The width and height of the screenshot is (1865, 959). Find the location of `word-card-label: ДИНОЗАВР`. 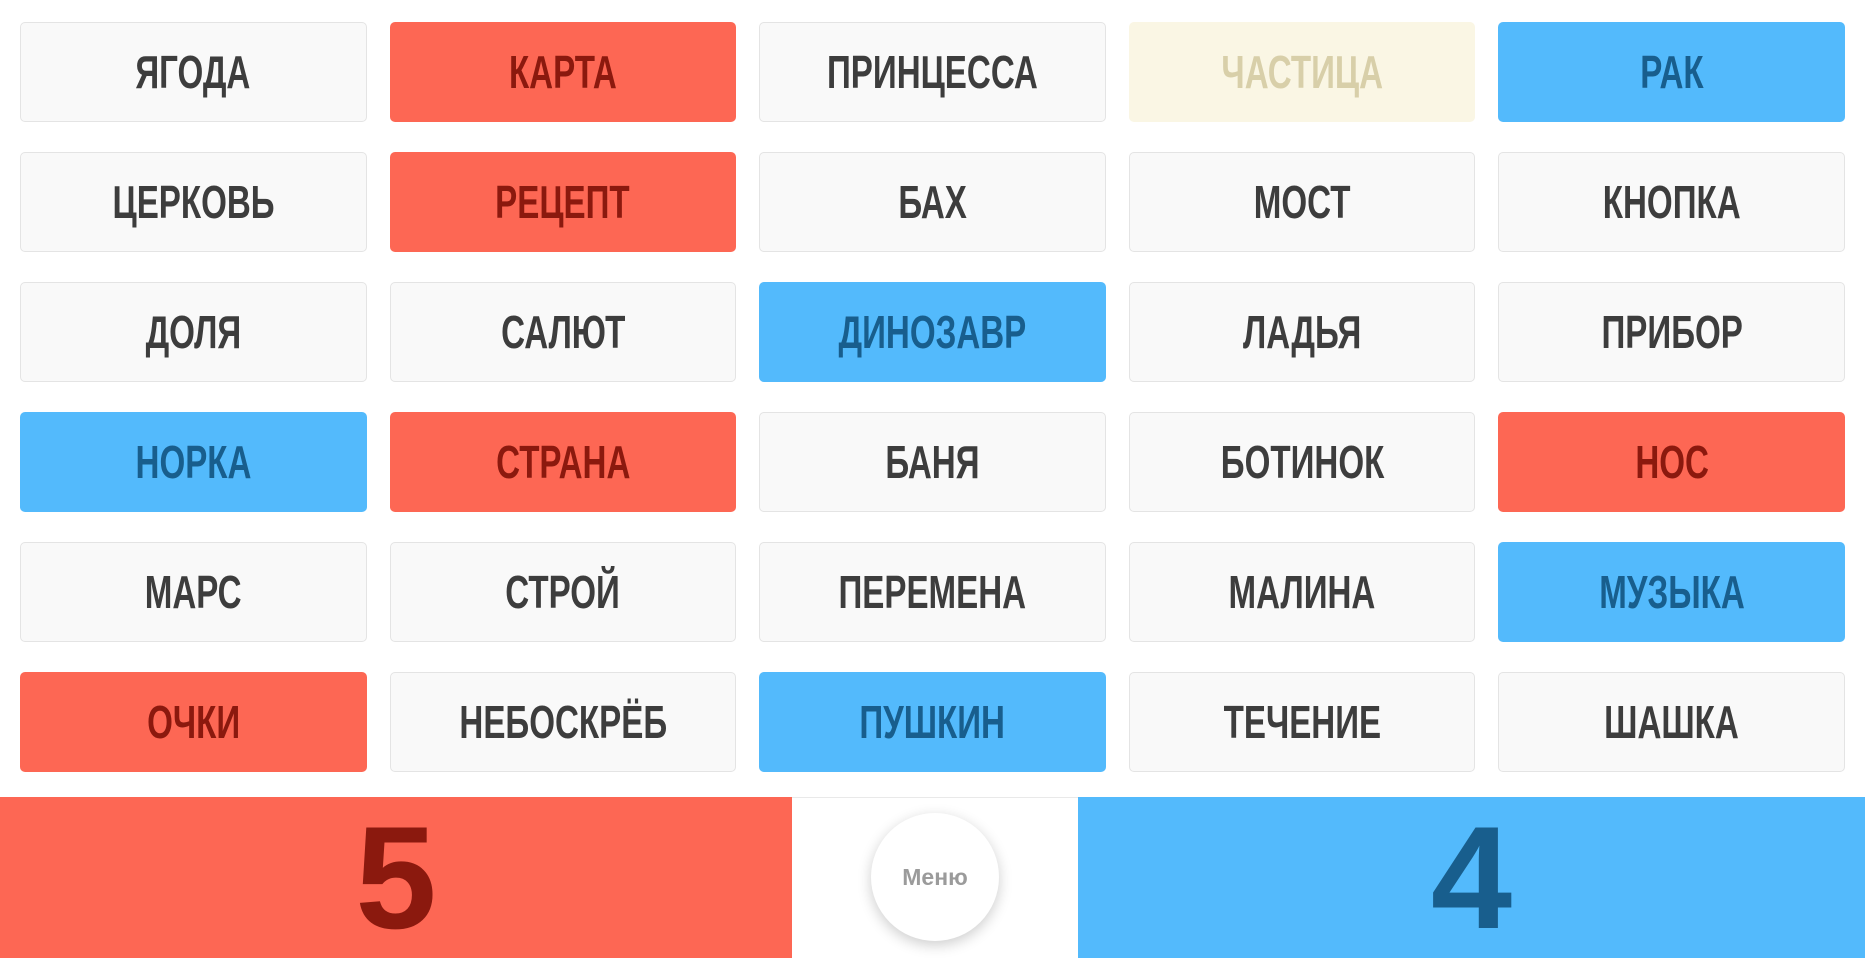

word-card-label: ДИНОЗАВР is located at coordinates (932, 332).